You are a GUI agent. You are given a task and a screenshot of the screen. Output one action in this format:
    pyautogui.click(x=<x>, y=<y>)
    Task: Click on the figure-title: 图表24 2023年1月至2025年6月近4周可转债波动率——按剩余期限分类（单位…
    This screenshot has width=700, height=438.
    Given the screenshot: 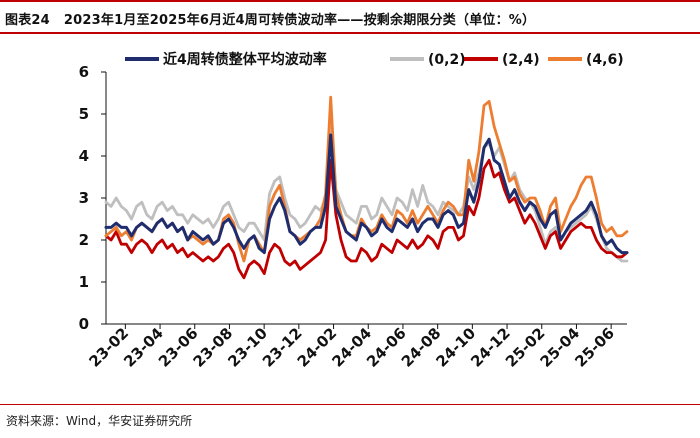 What is the action you would take?
    pyautogui.click(x=270, y=18)
    